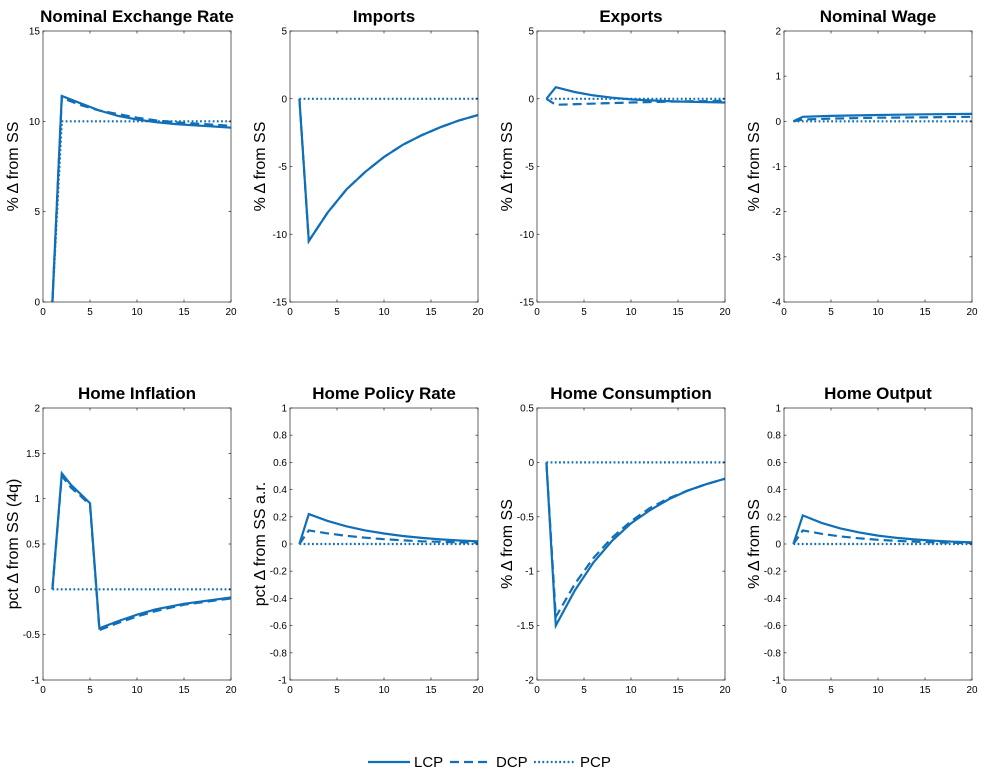  What do you see at coordinates (491, 761) in the screenshot?
I see `legend-box` at bounding box center [491, 761].